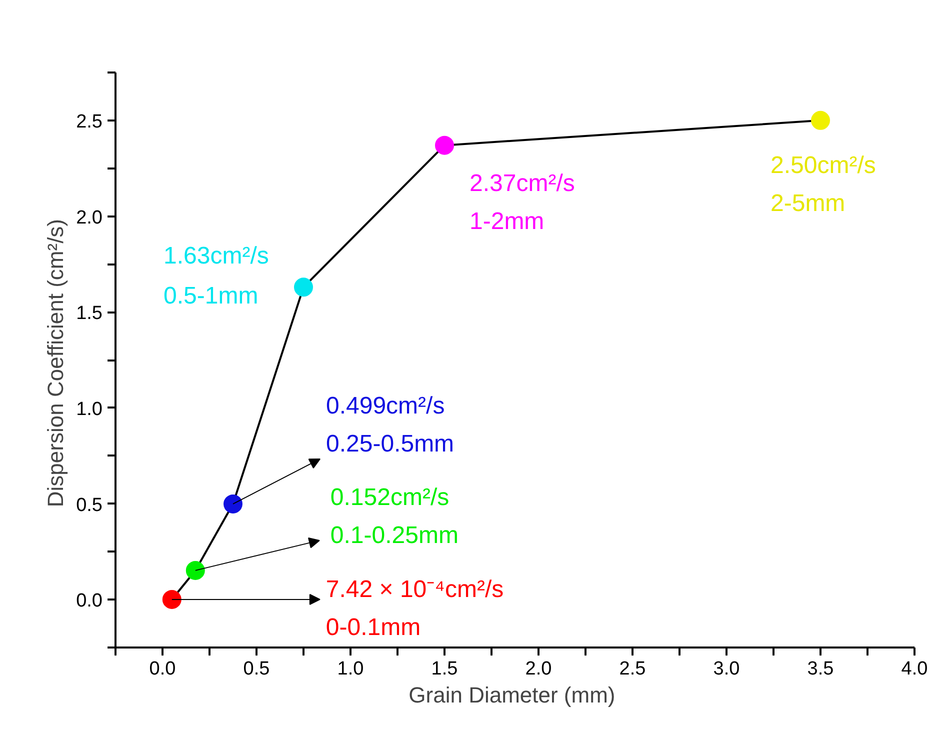 This screenshot has height=740, width=938. I want to click on x-tick-label: 3.5, so click(820, 669).